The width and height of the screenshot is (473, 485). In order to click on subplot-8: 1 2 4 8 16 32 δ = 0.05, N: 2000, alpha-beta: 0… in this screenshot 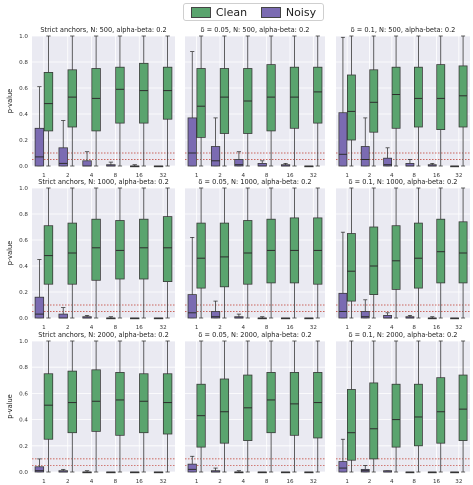, I will do `click(255, 408)`.